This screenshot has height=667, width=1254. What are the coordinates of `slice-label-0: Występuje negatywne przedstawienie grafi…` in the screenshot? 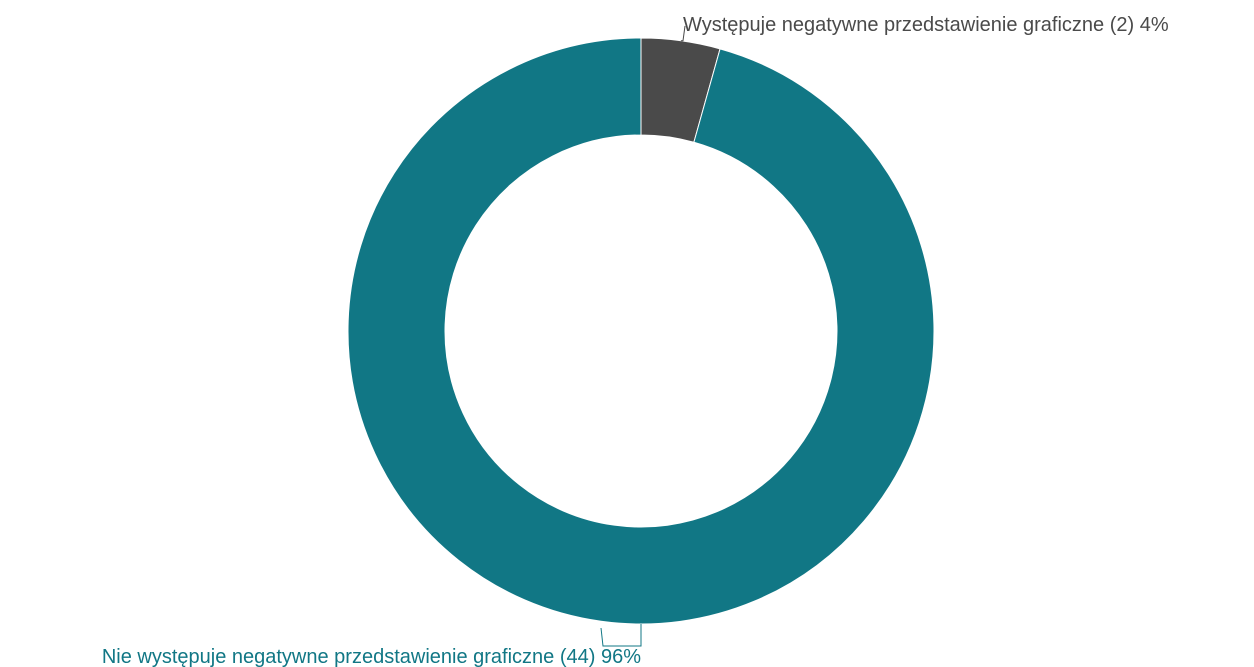 It's located at (926, 25).